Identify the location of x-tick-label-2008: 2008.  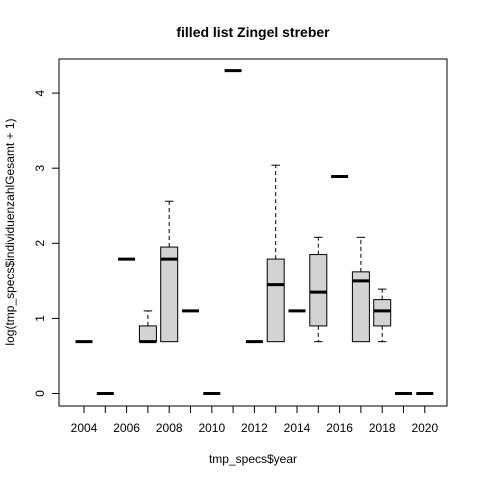
(169, 428).